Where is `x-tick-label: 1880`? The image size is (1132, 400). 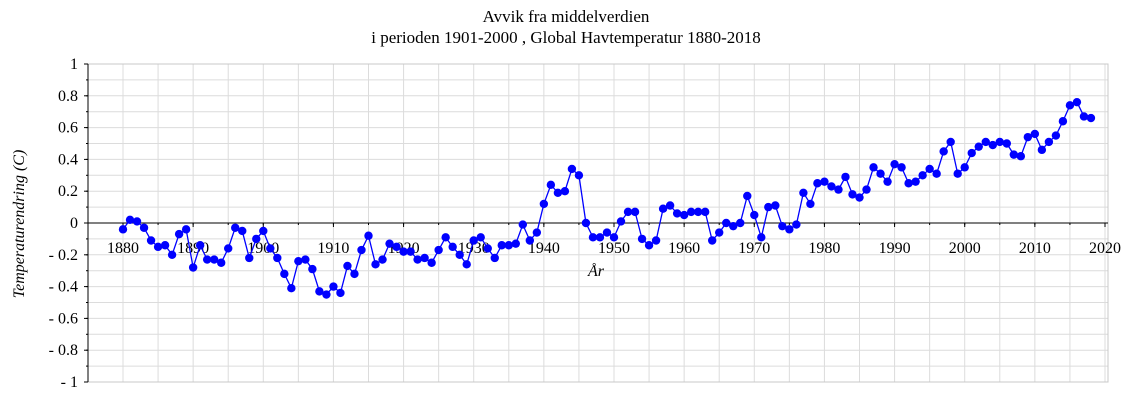
x-tick-label: 1880 is located at coordinates (123, 248).